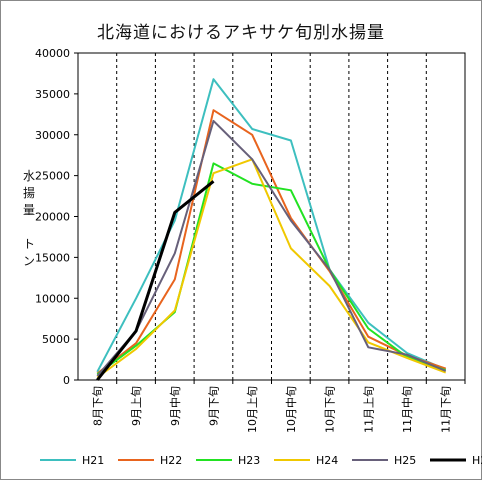  I want to click on y-tick-label: 0, so click(66, 380).